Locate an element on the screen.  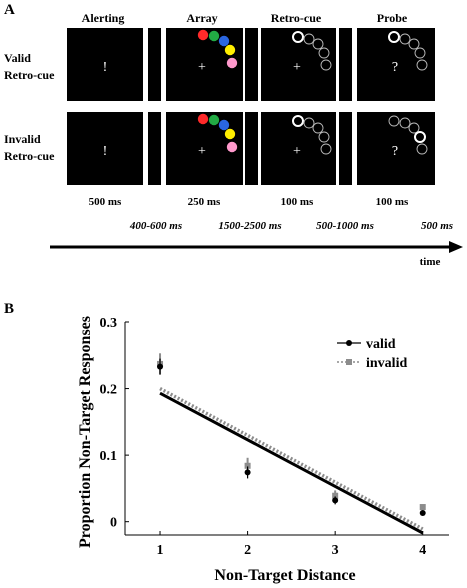
row-label-invalid-line2: Retro-cue is located at coordinates (29, 156).